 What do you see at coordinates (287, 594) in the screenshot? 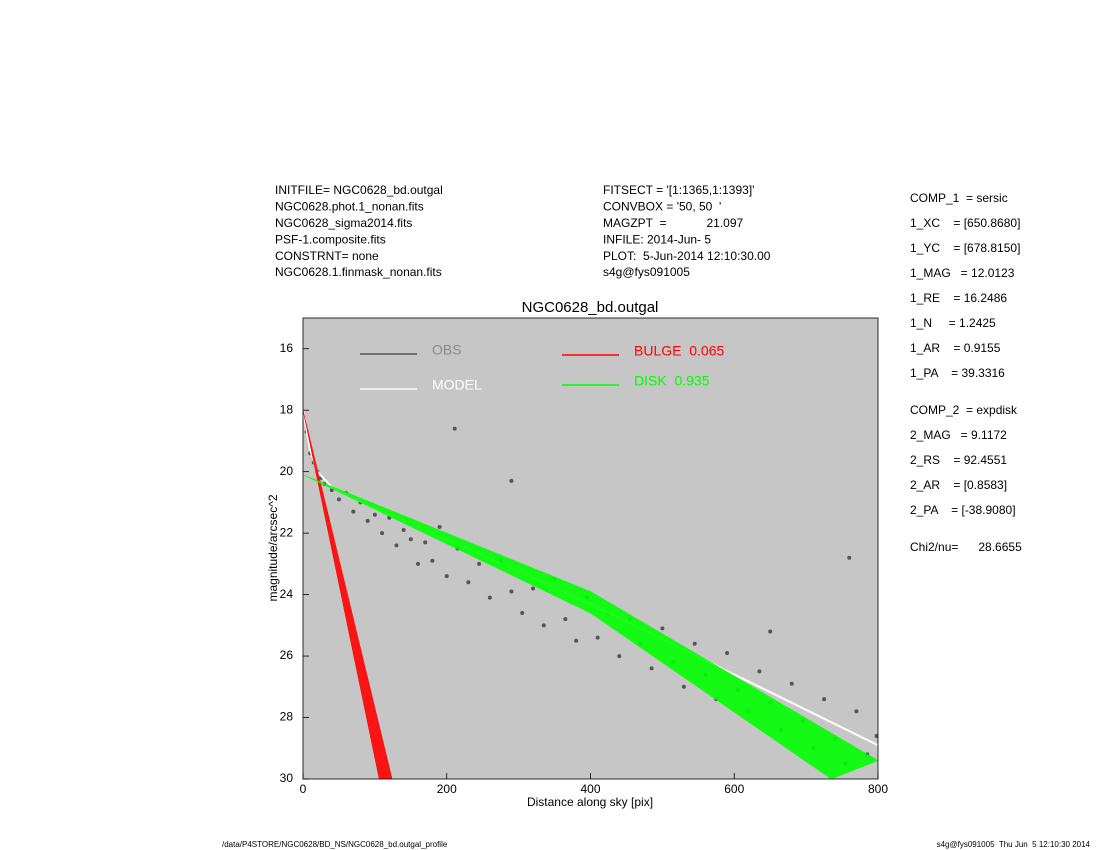
I see `y-tick-label: 24` at bounding box center [287, 594].